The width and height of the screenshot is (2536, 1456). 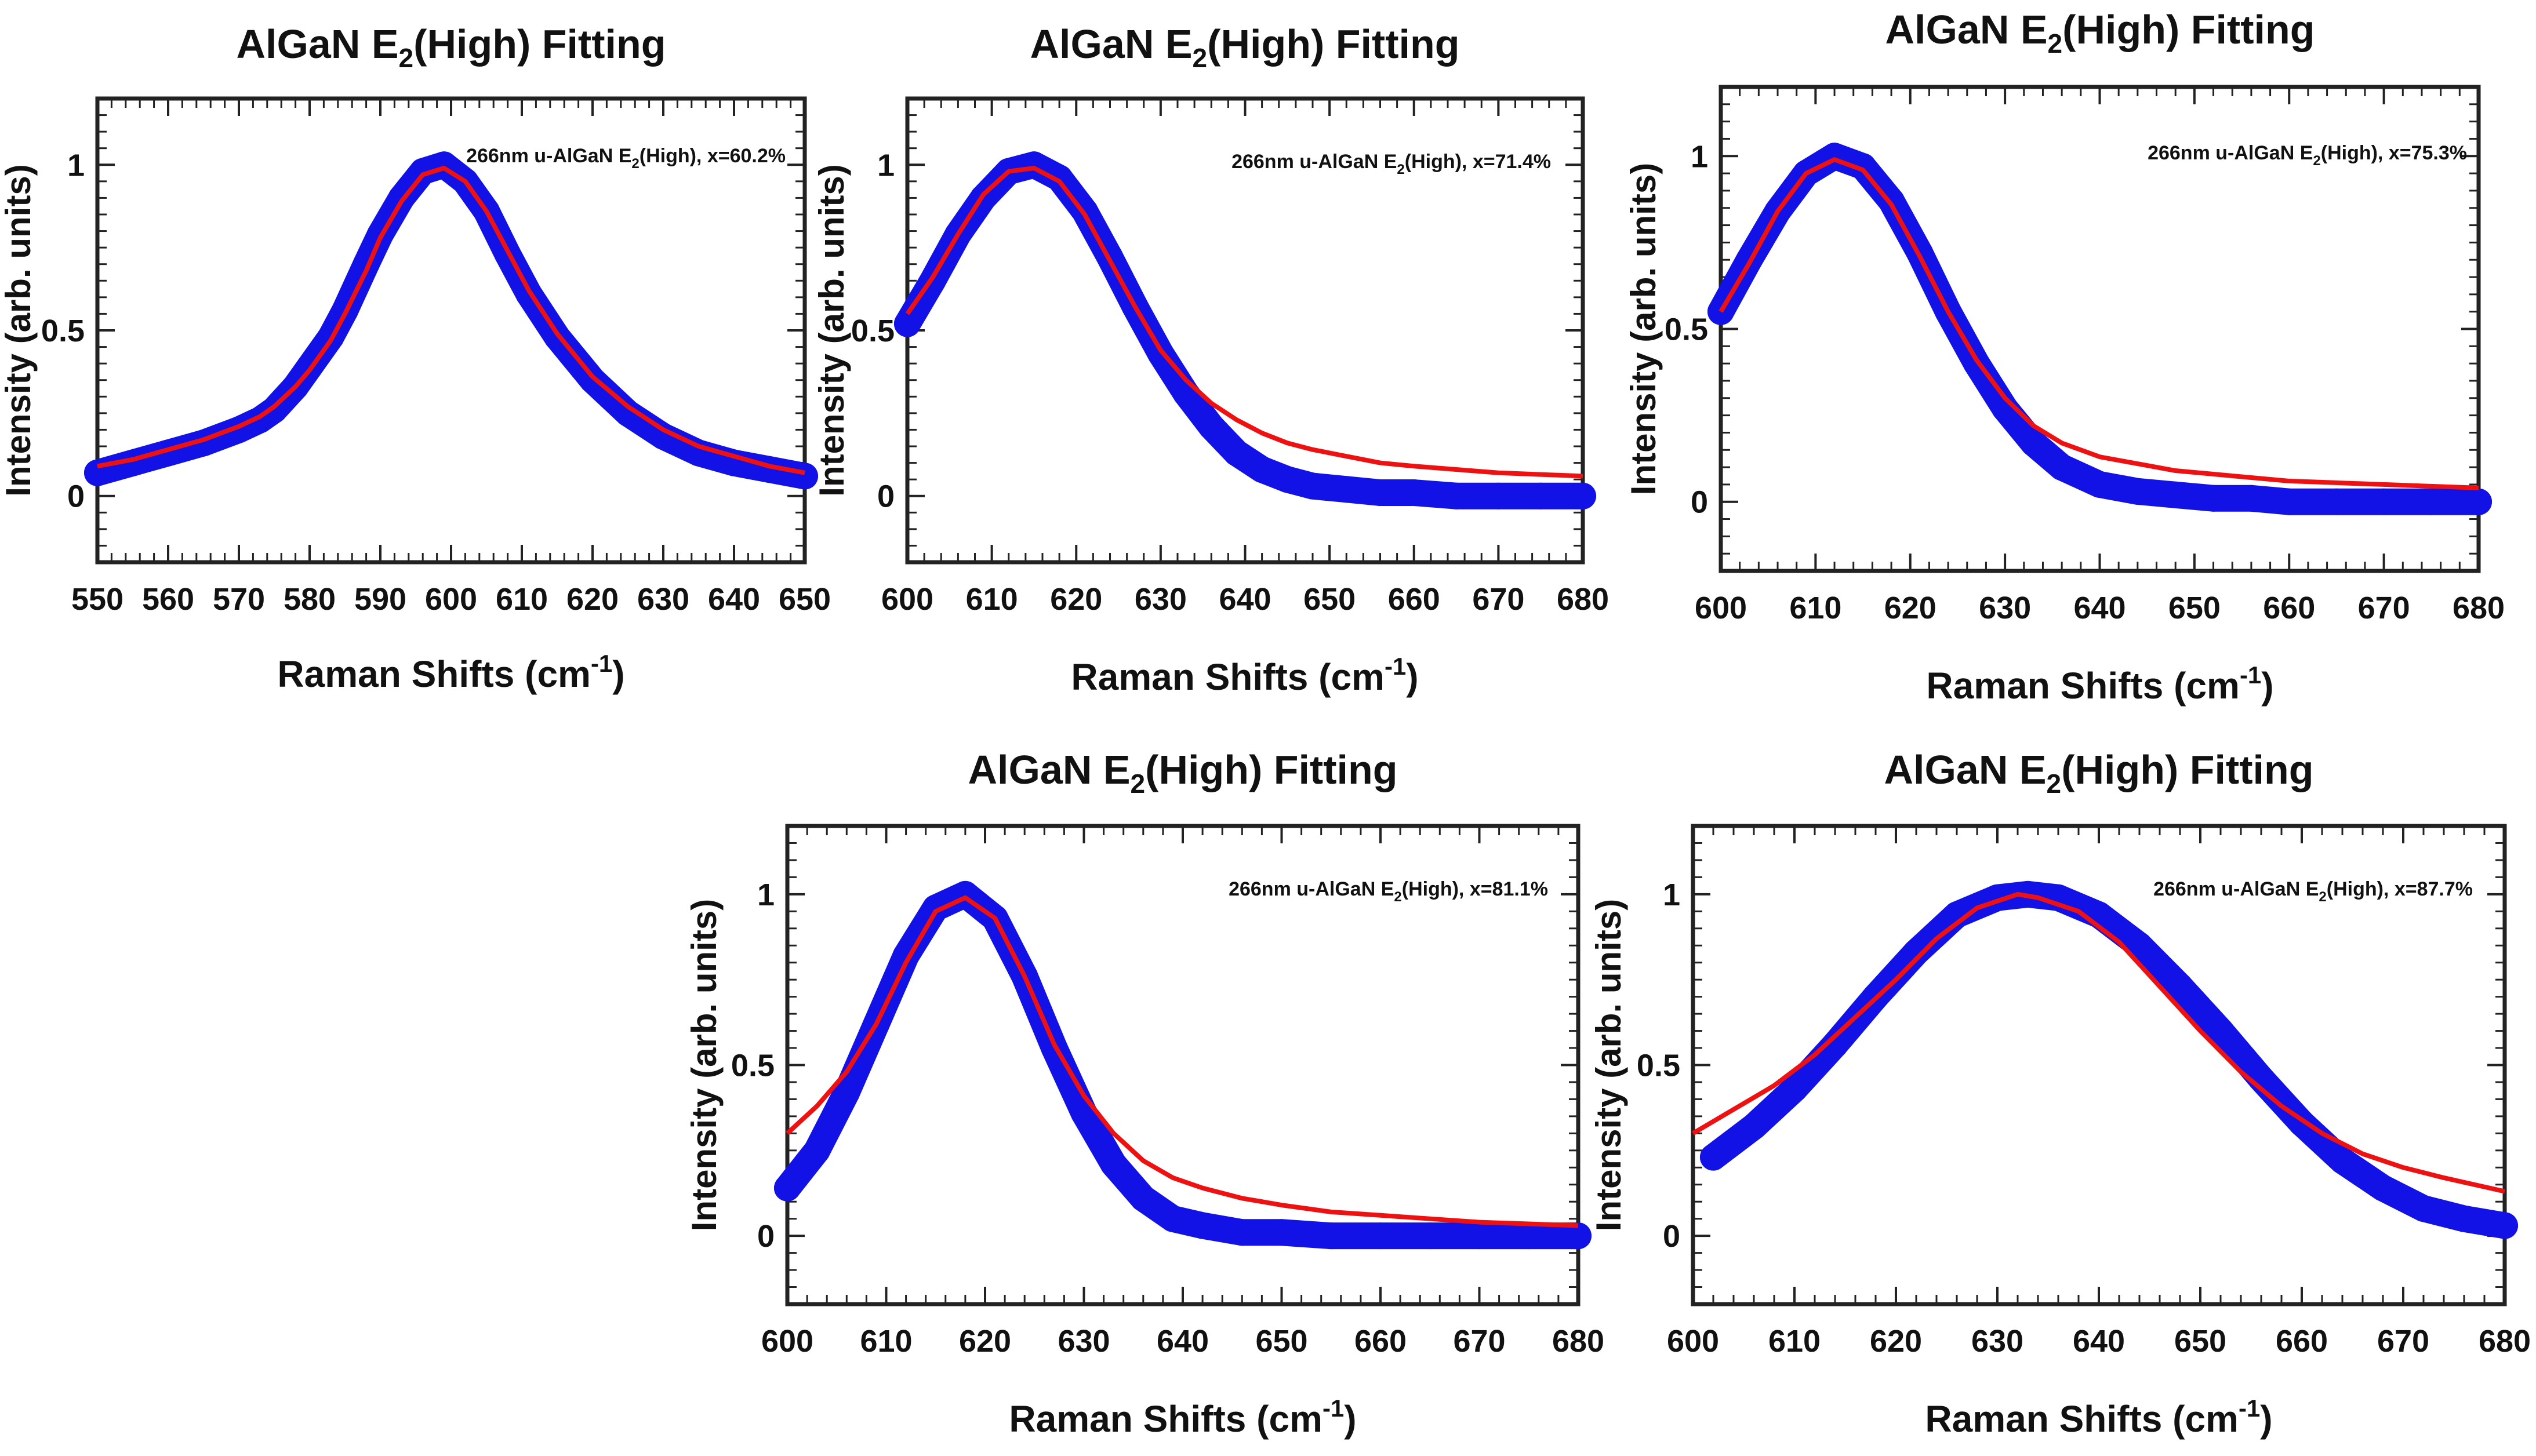 What do you see at coordinates (168, 600) in the screenshot?
I see `x-tick-label: 560` at bounding box center [168, 600].